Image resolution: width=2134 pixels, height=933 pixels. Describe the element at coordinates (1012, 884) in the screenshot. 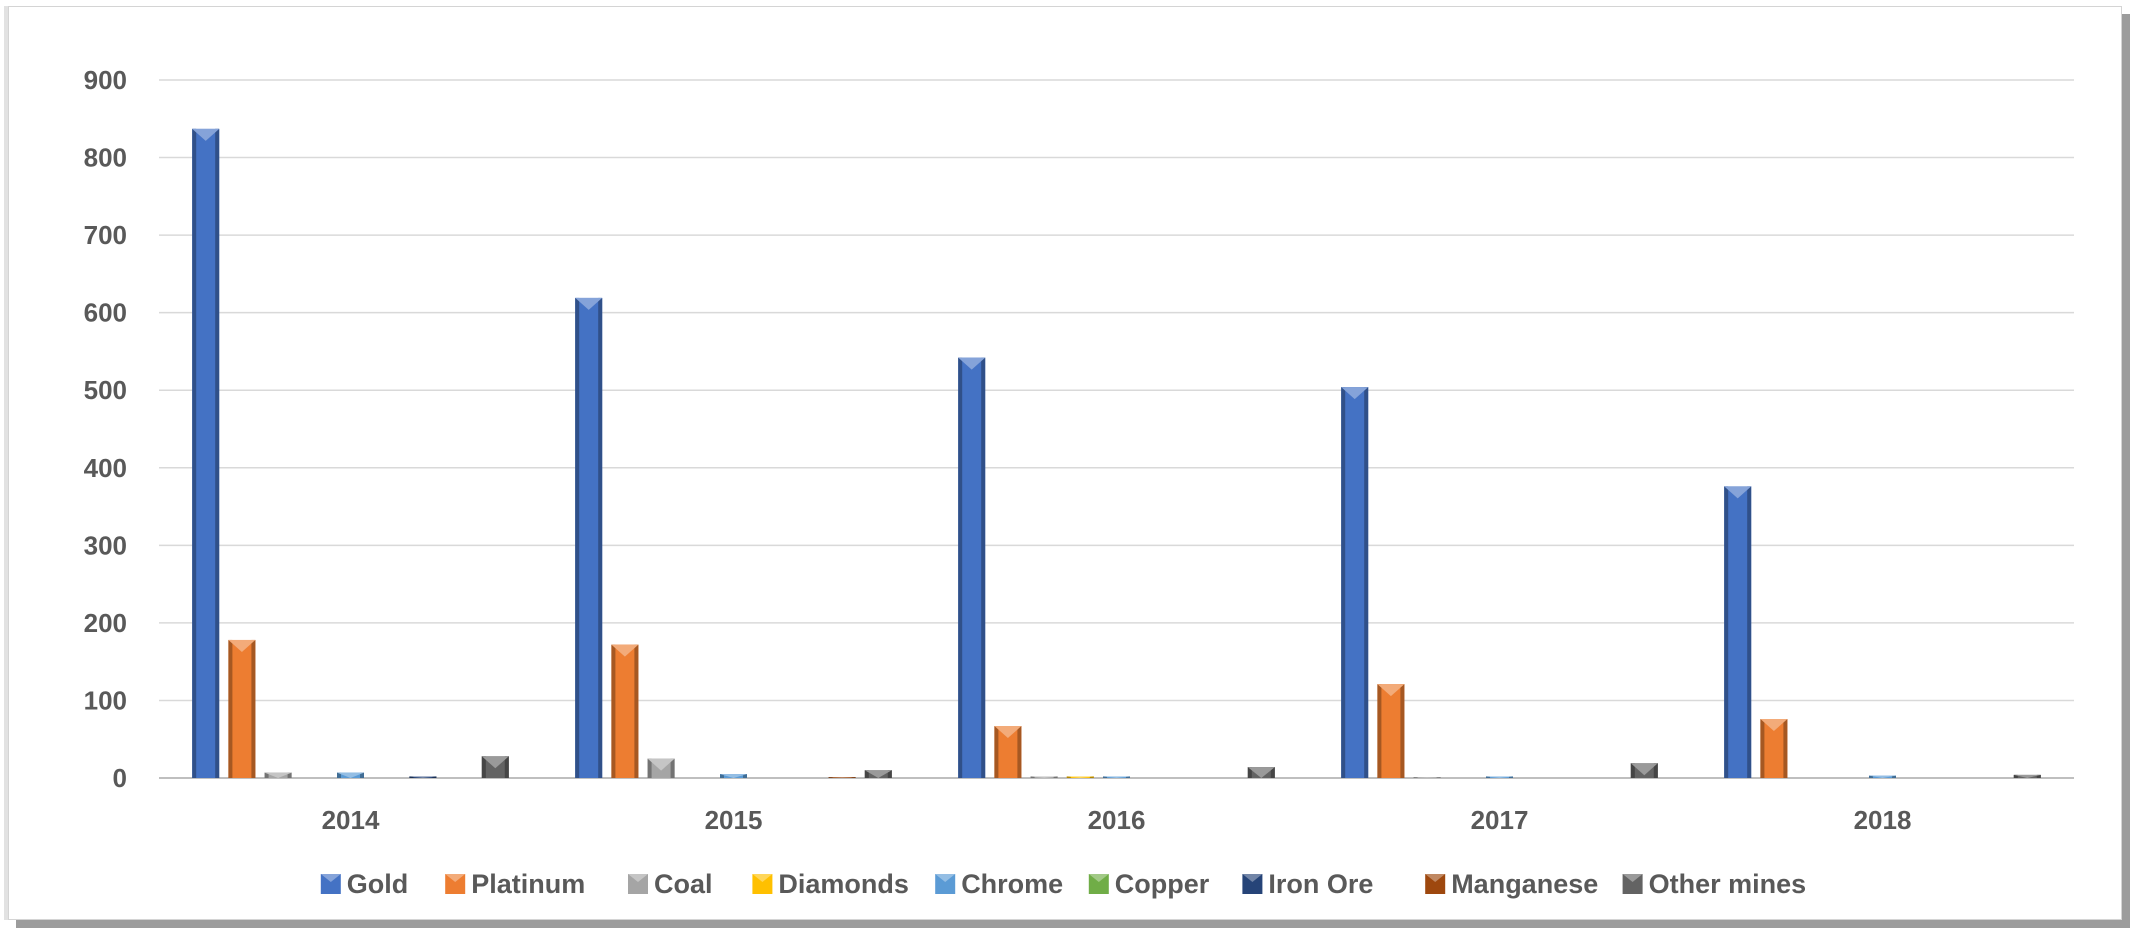

I see `legend-label: Chrome` at that location.